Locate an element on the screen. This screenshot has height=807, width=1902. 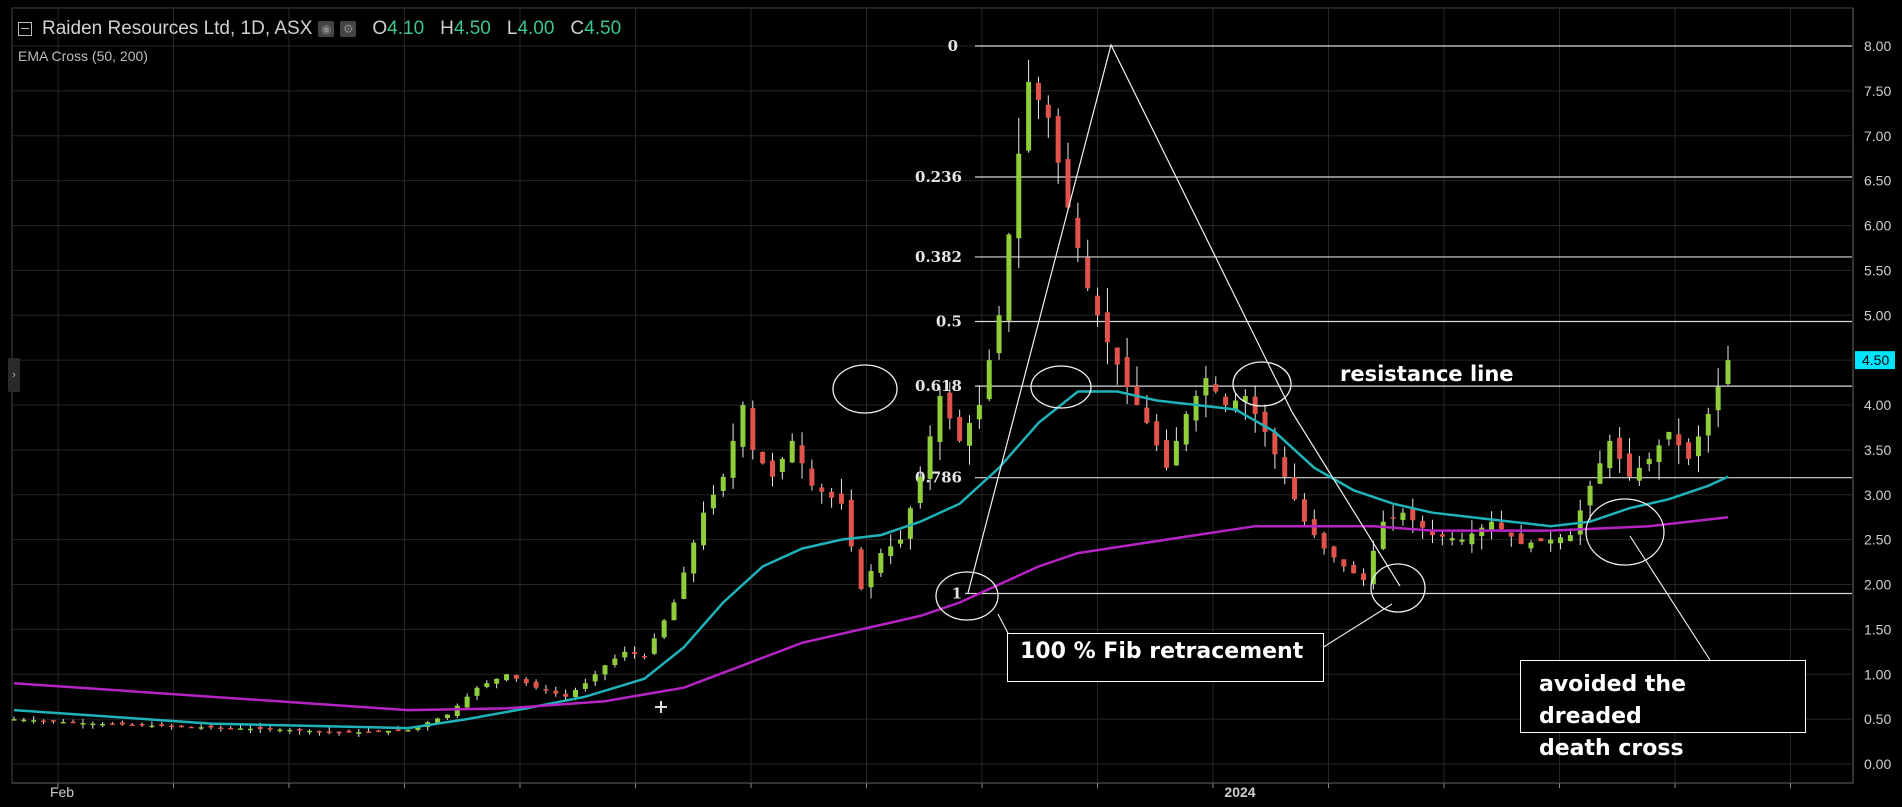
x-tick-label: 2024 is located at coordinates (1239, 792).